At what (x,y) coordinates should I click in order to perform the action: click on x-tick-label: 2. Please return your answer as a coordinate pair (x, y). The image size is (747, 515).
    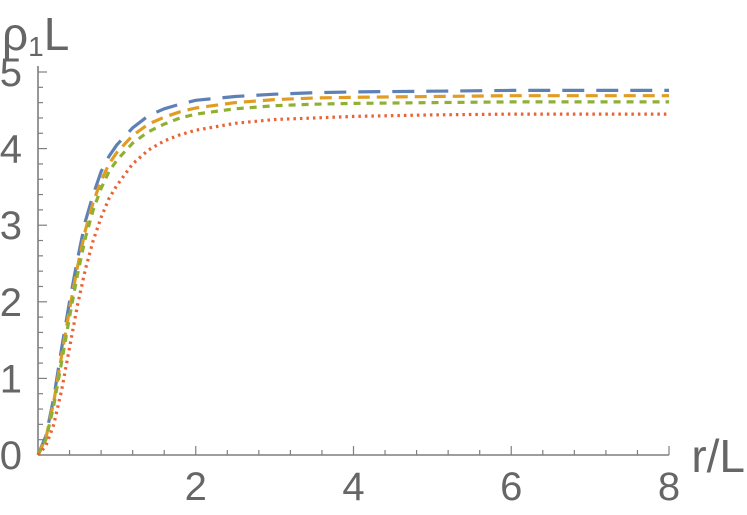
    Looking at the image, I should click on (196, 487).